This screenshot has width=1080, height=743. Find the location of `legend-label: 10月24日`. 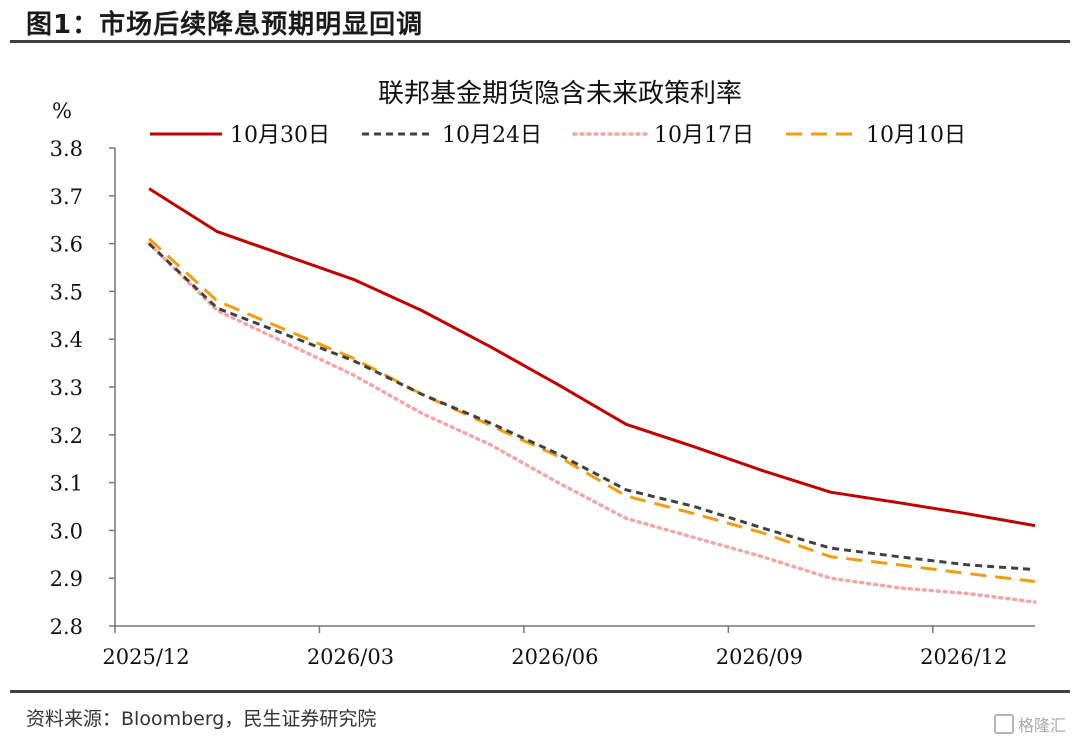

legend-label: 10月24日 is located at coordinates (492, 135).